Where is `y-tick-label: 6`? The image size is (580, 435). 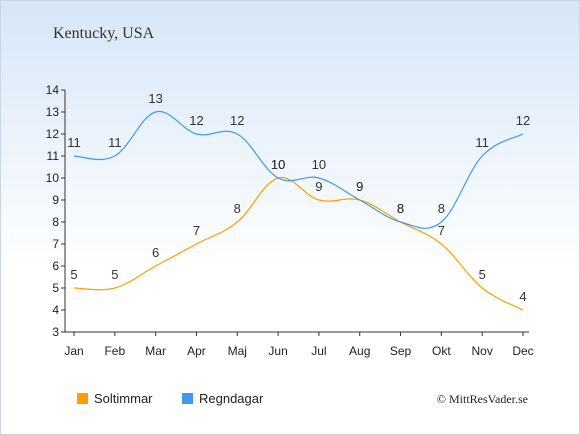
y-tick-label: 6 is located at coordinates (55, 266).